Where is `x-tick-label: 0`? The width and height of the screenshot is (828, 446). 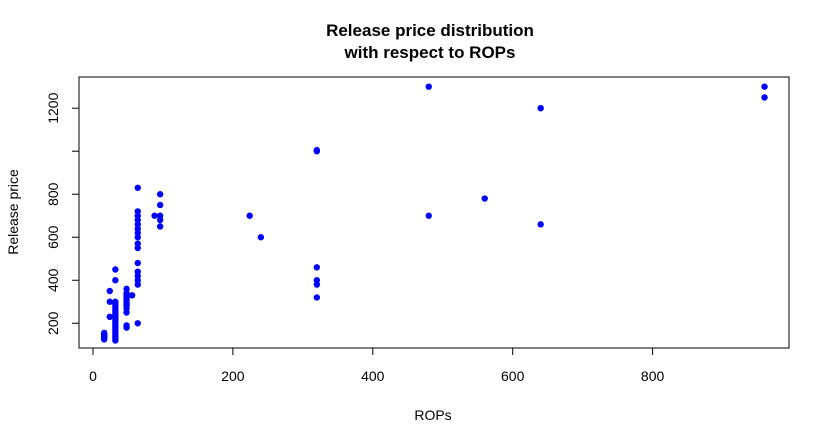 x-tick-label: 0 is located at coordinates (93, 376).